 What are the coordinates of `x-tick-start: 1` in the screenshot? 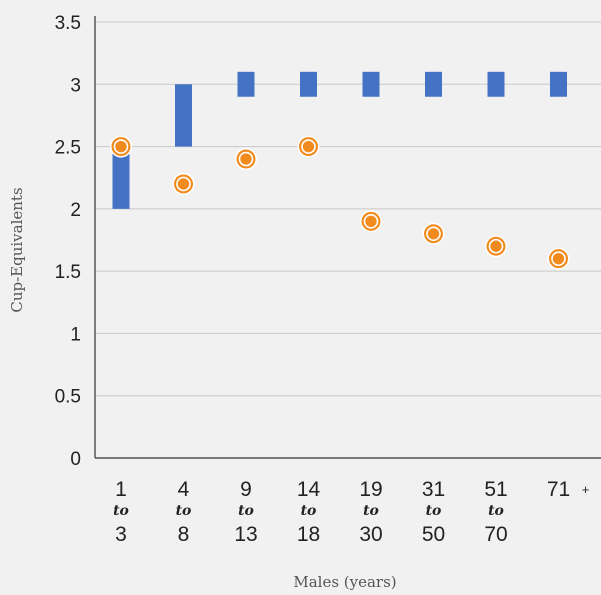 It's located at (121, 489).